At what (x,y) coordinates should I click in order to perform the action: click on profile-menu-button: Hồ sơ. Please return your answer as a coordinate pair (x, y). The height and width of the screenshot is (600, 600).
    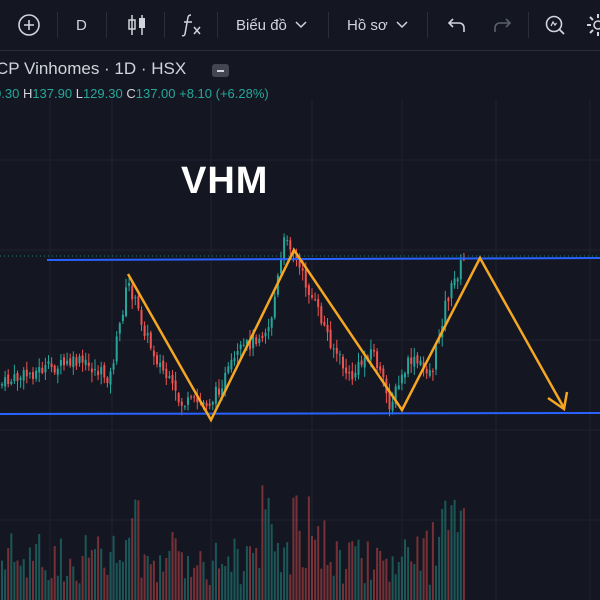
    Looking at the image, I should click on (377, 25).